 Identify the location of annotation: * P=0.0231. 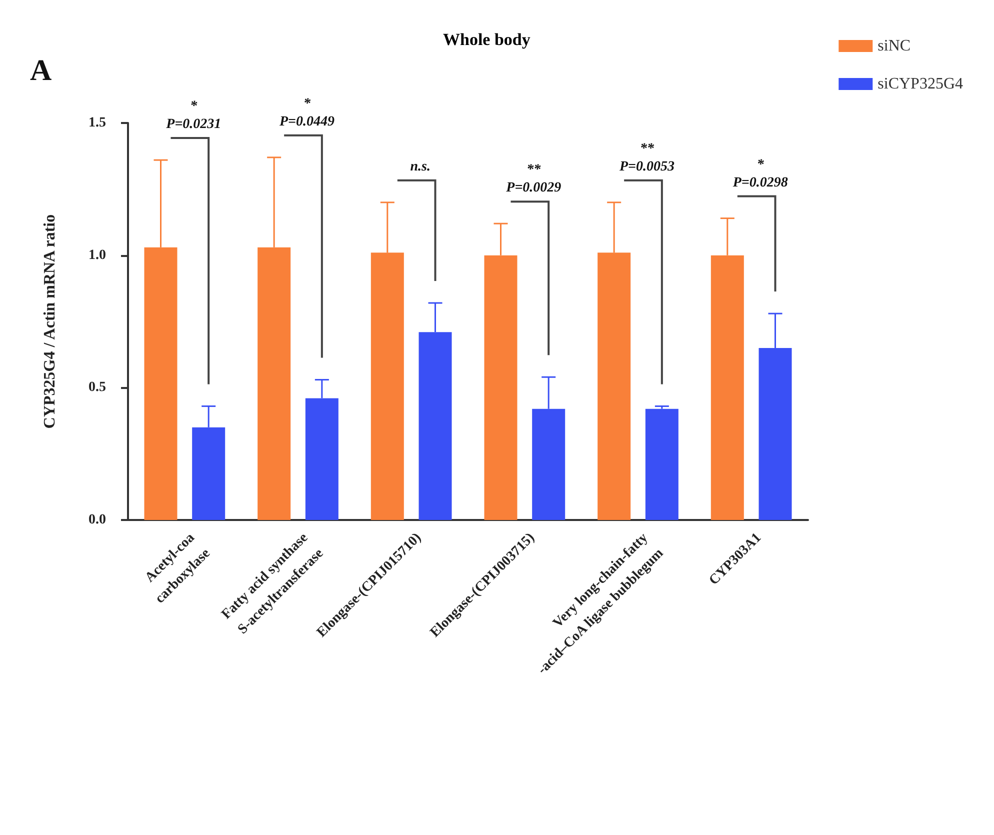
(194, 115).